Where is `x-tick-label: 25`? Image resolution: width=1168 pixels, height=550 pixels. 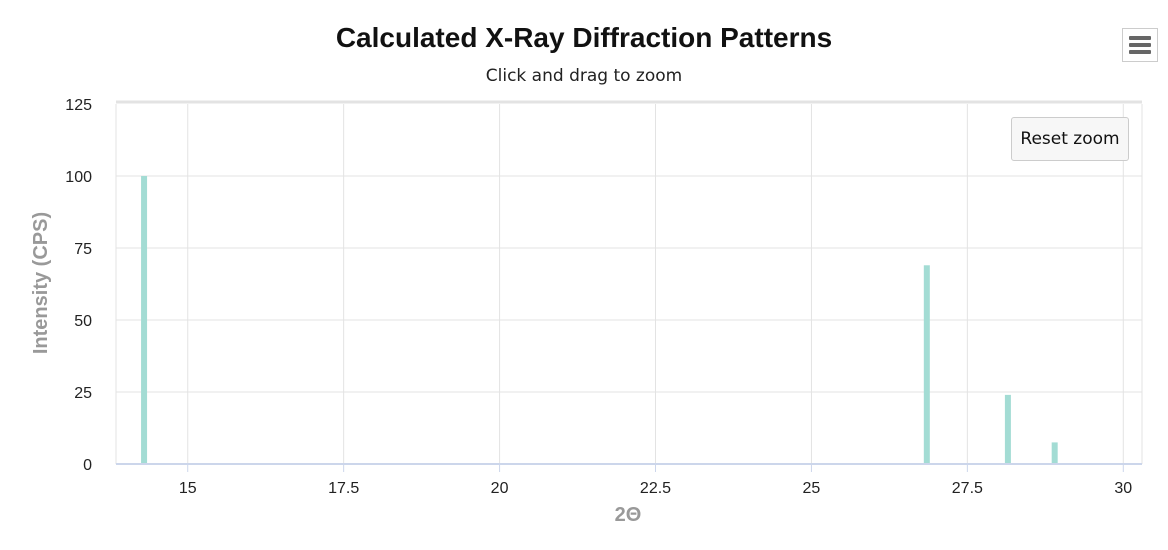 x-tick-label: 25 is located at coordinates (812, 488).